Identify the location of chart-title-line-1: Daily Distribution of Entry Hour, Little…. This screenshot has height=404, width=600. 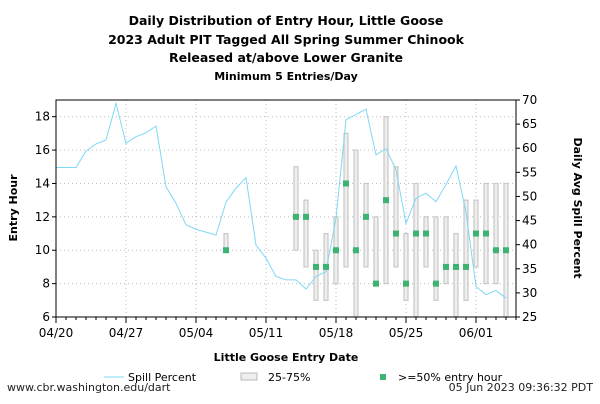
(286, 20).